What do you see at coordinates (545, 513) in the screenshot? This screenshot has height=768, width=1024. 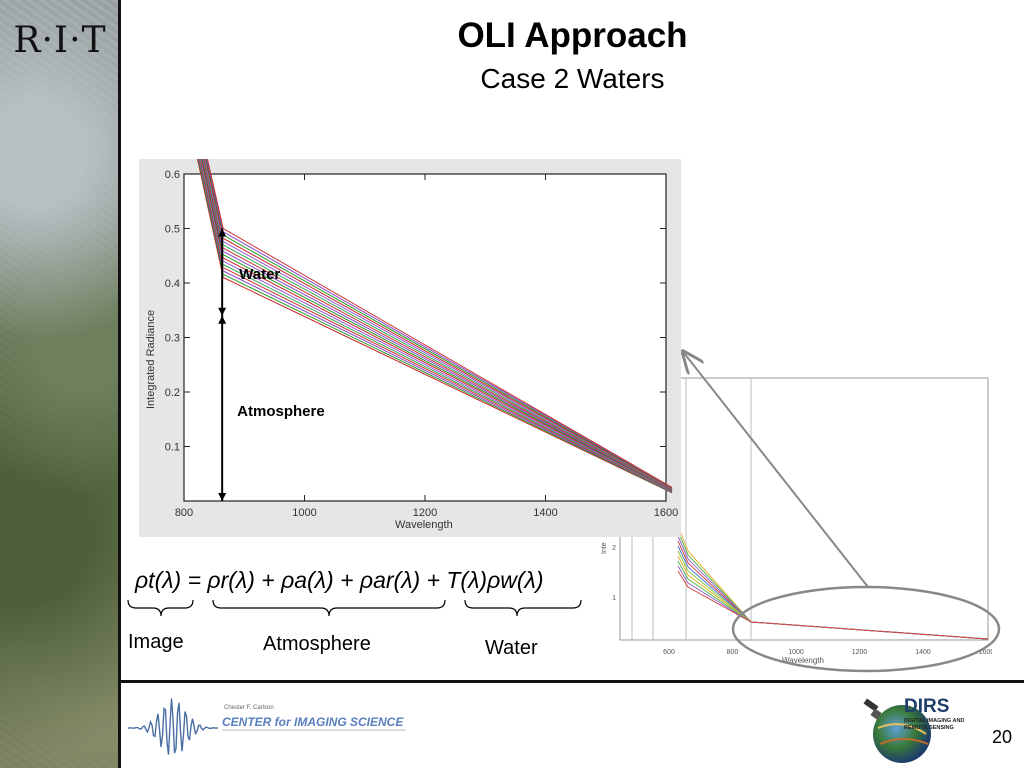 I see `main-x-tick-label: 1400` at bounding box center [545, 513].